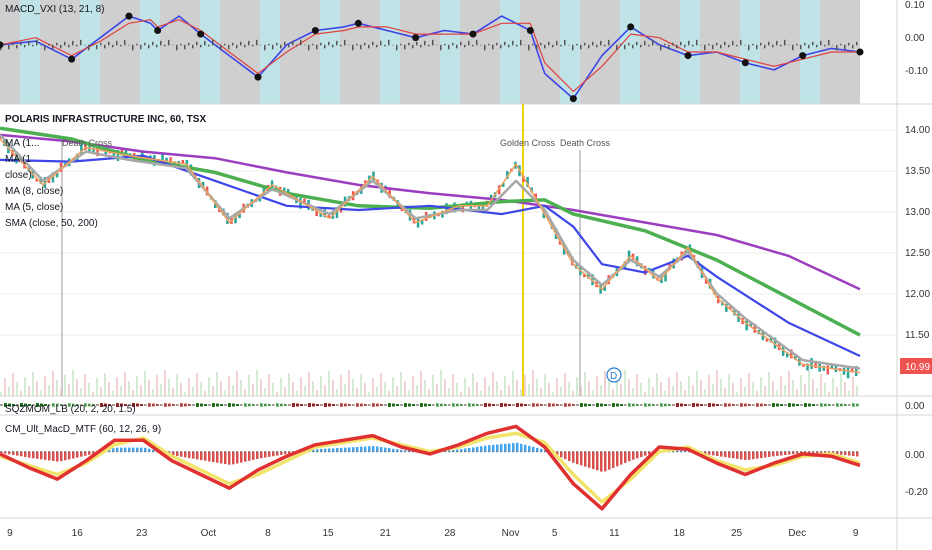  What do you see at coordinates (614, 375) in the screenshot?
I see `dividend-marker` at bounding box center [614, 375].